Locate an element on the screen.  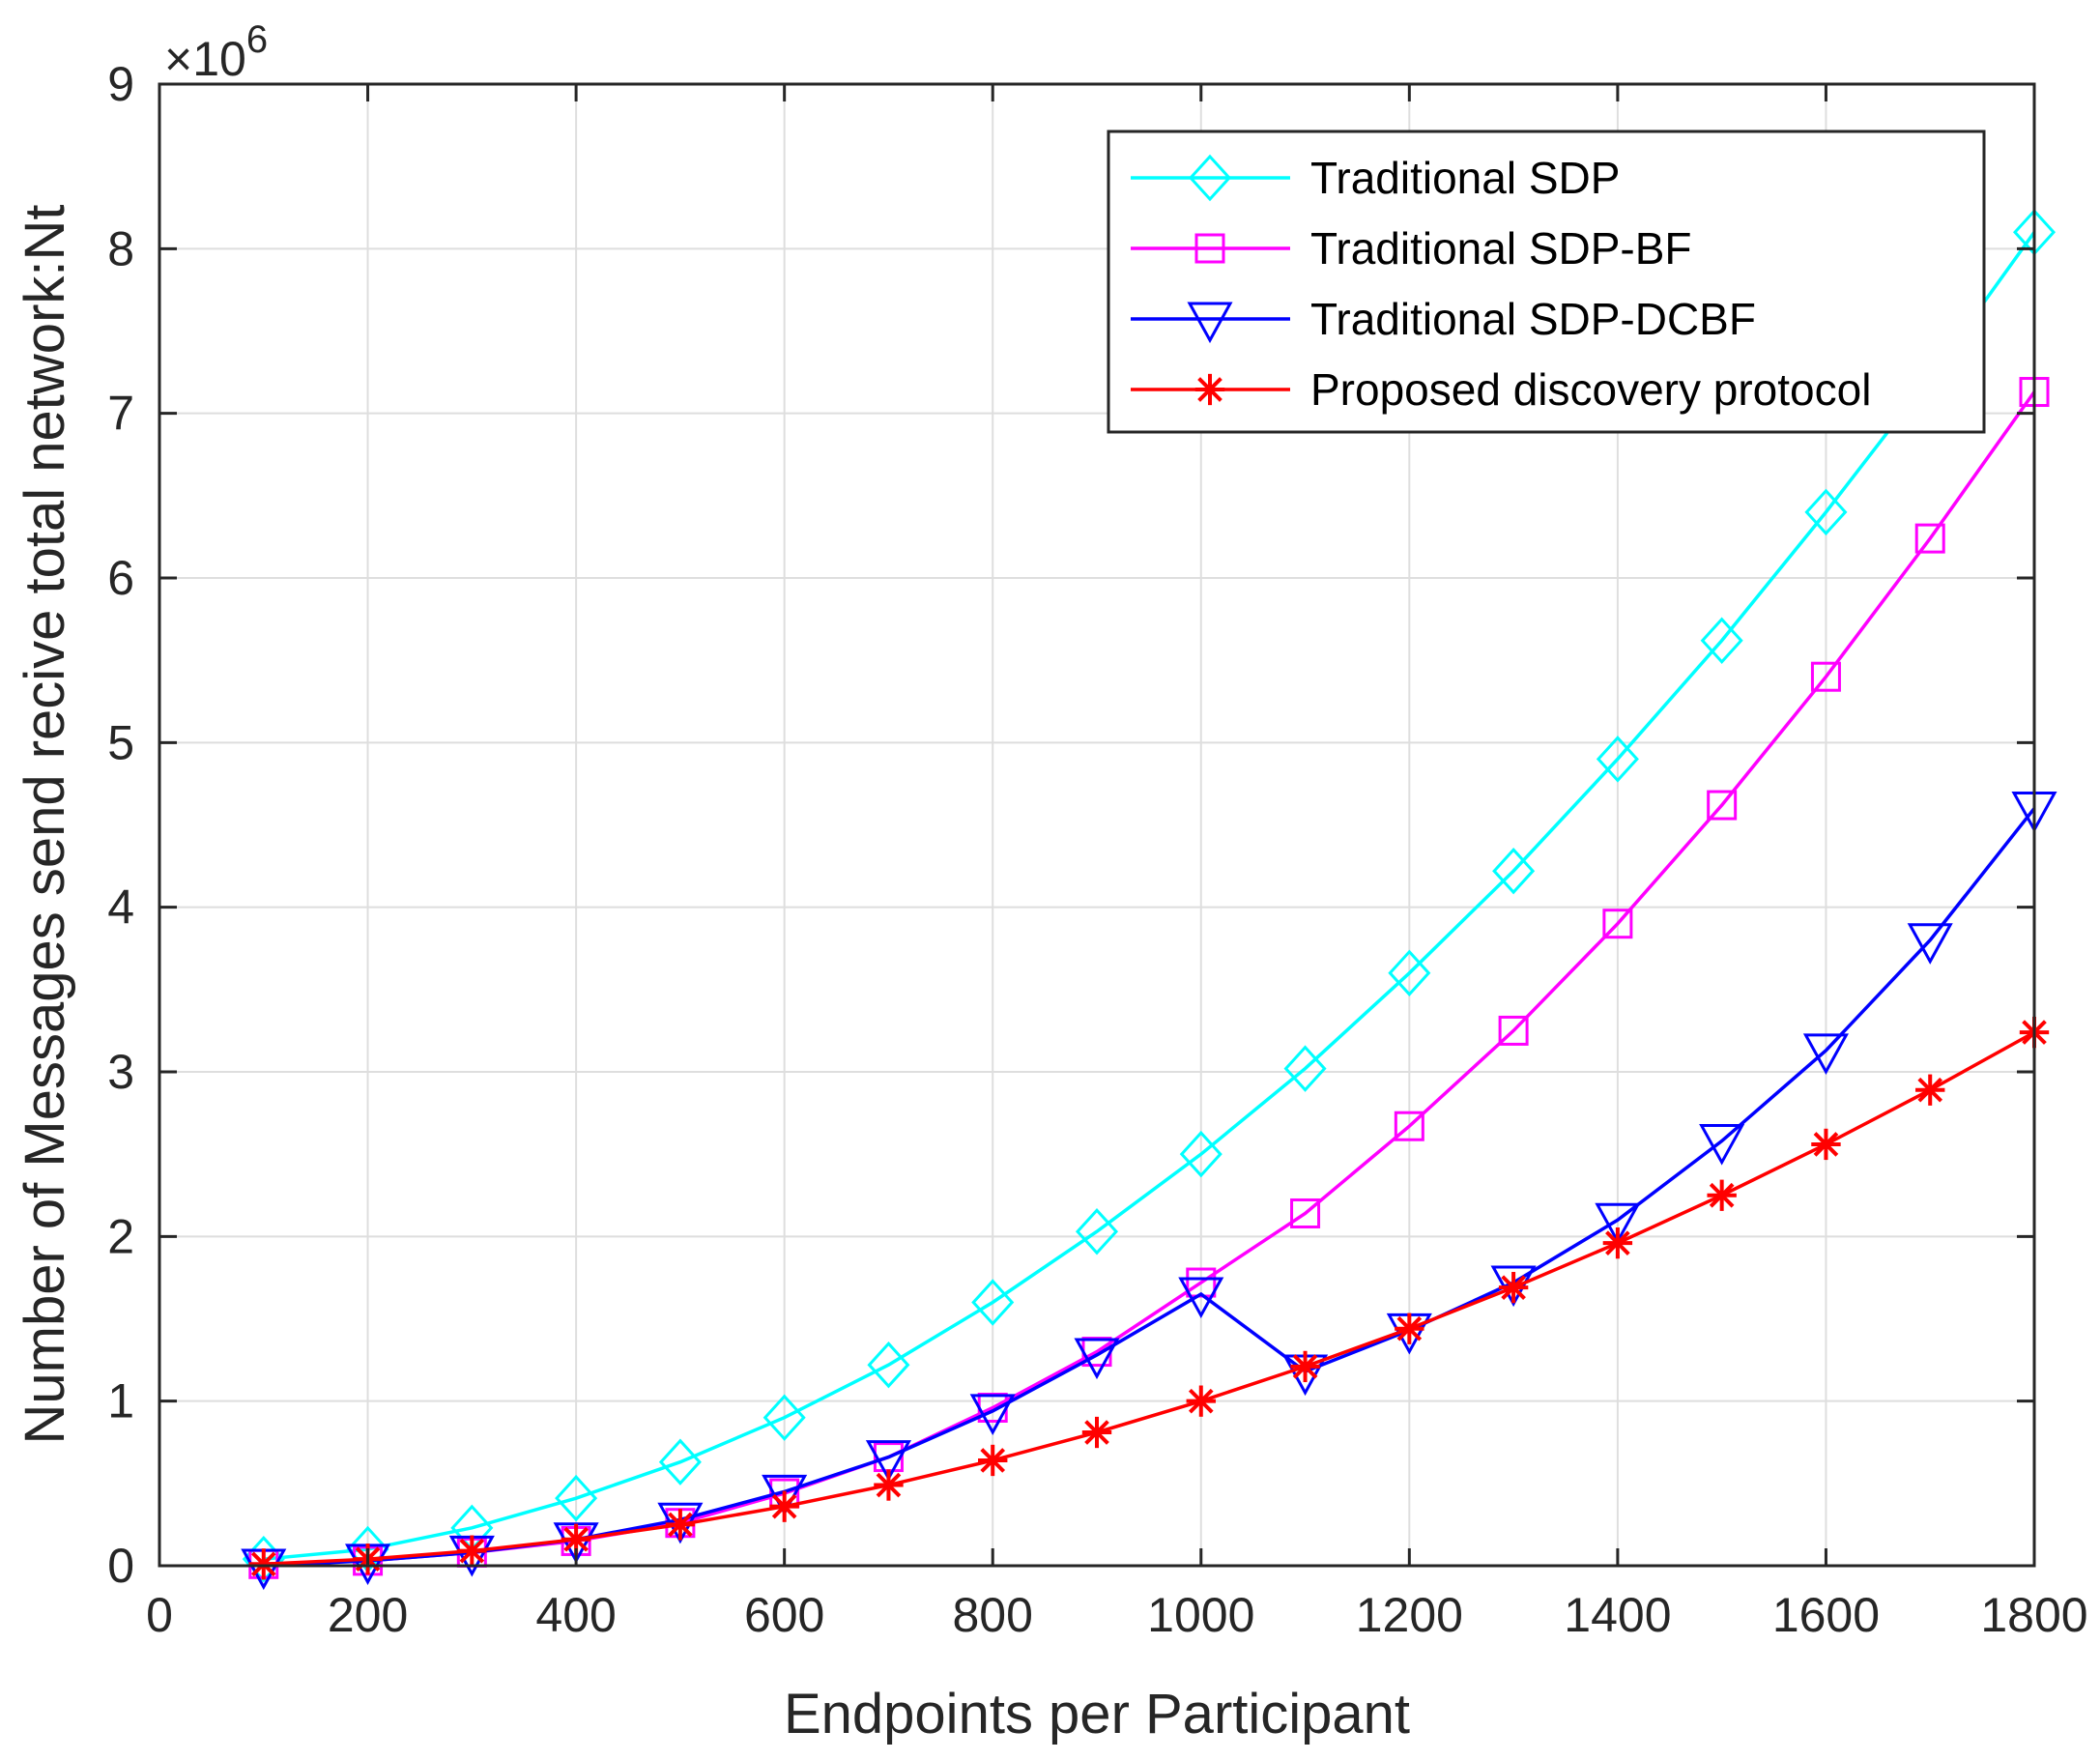
y-multiplier-base: ×10 is located at coordinates (205, 59).